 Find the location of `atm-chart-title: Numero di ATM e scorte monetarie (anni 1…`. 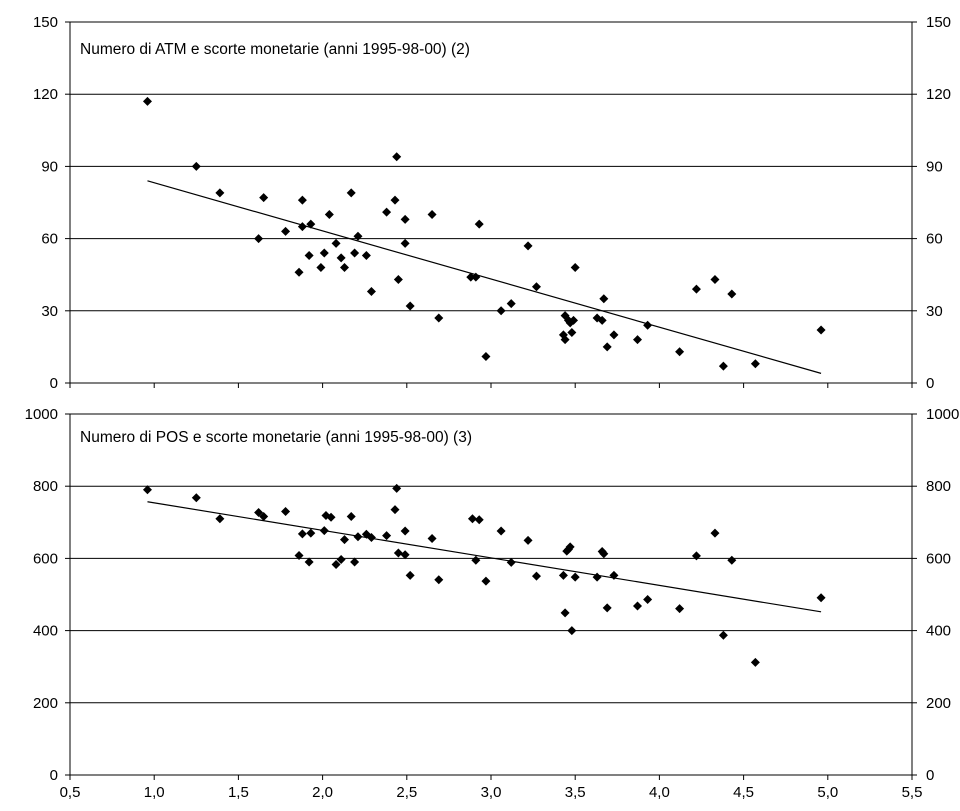

atm-chart-title: Numero di ATM e scorte monetarie (anni 1… is located at coordinates (275, 49).